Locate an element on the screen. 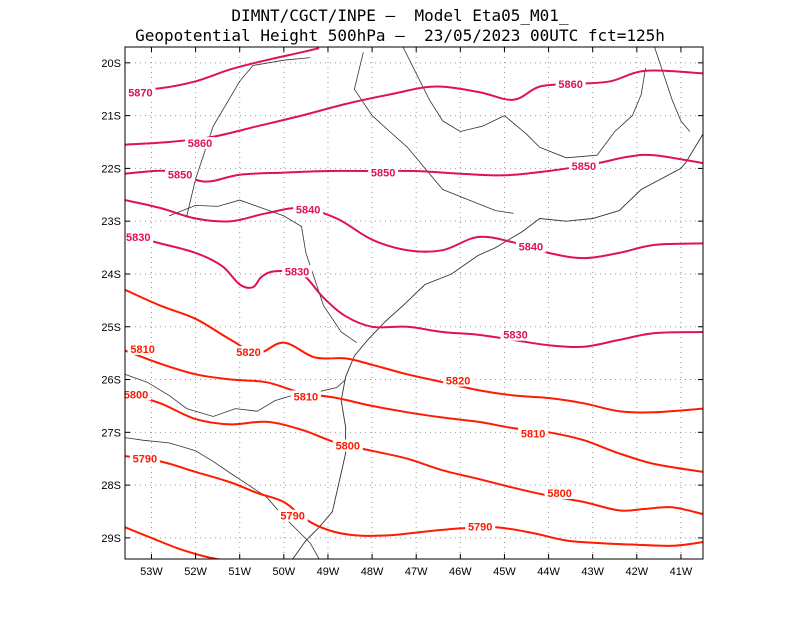 This screenshot has width=800, height=618. lon-tick-label: 50W is located at coordinates (284, 572).